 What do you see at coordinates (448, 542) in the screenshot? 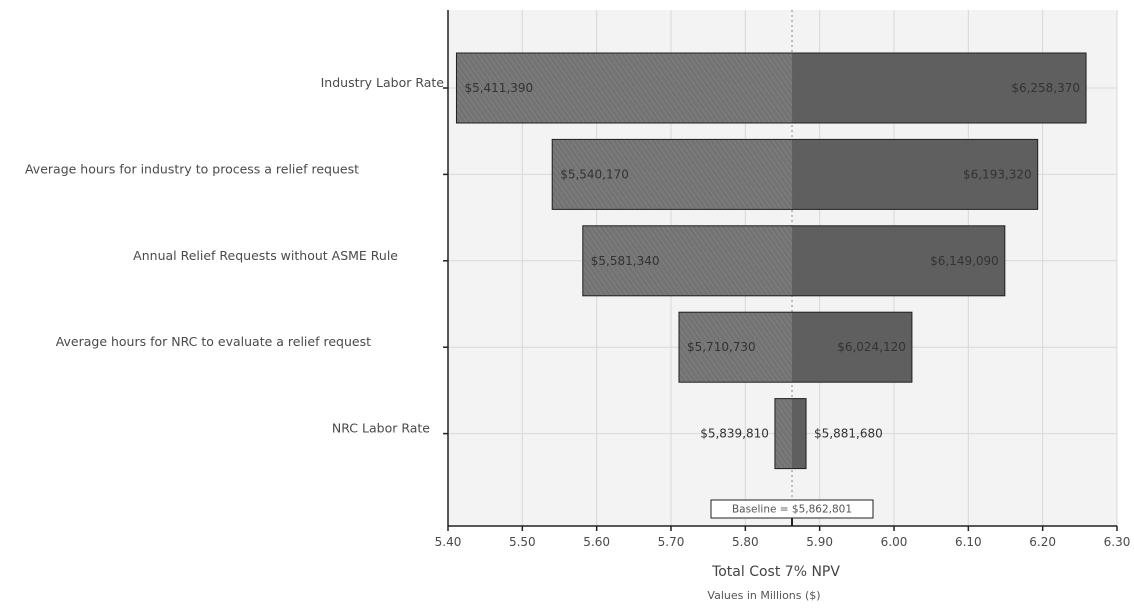
I see `x-tick-label: 5.40` at bounding box center [448, 542].